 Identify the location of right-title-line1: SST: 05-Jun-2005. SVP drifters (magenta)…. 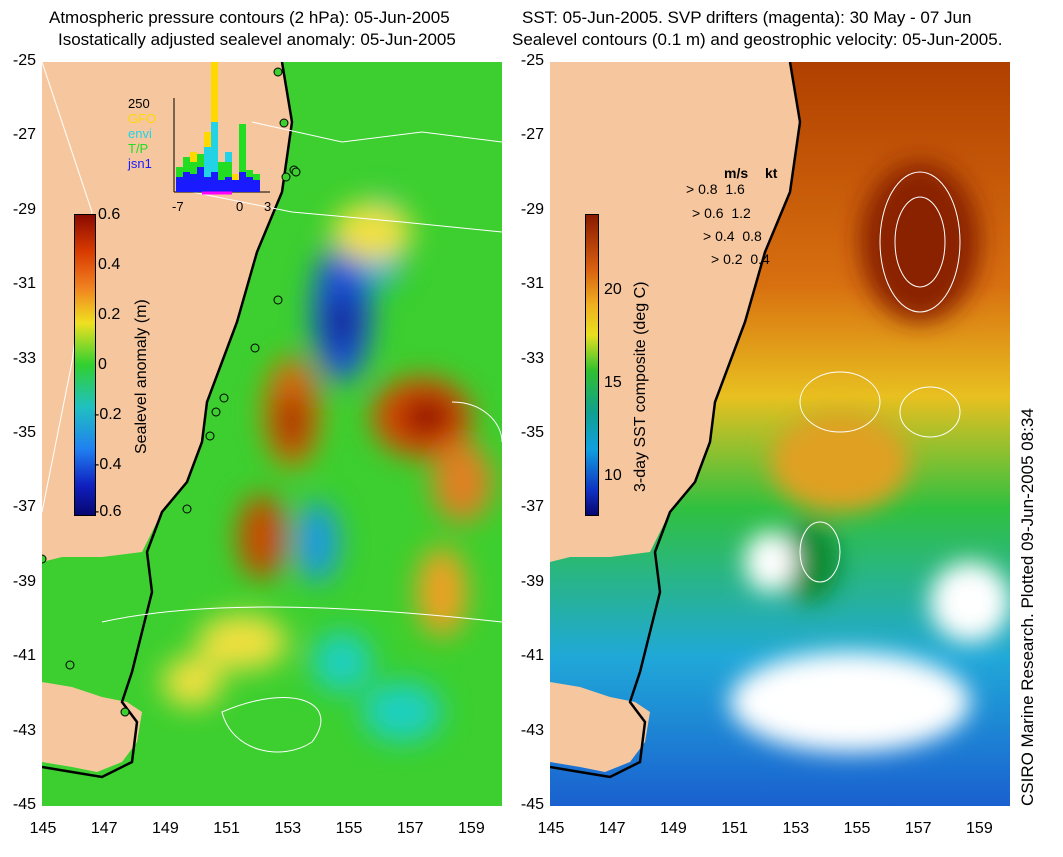
(747, 17).